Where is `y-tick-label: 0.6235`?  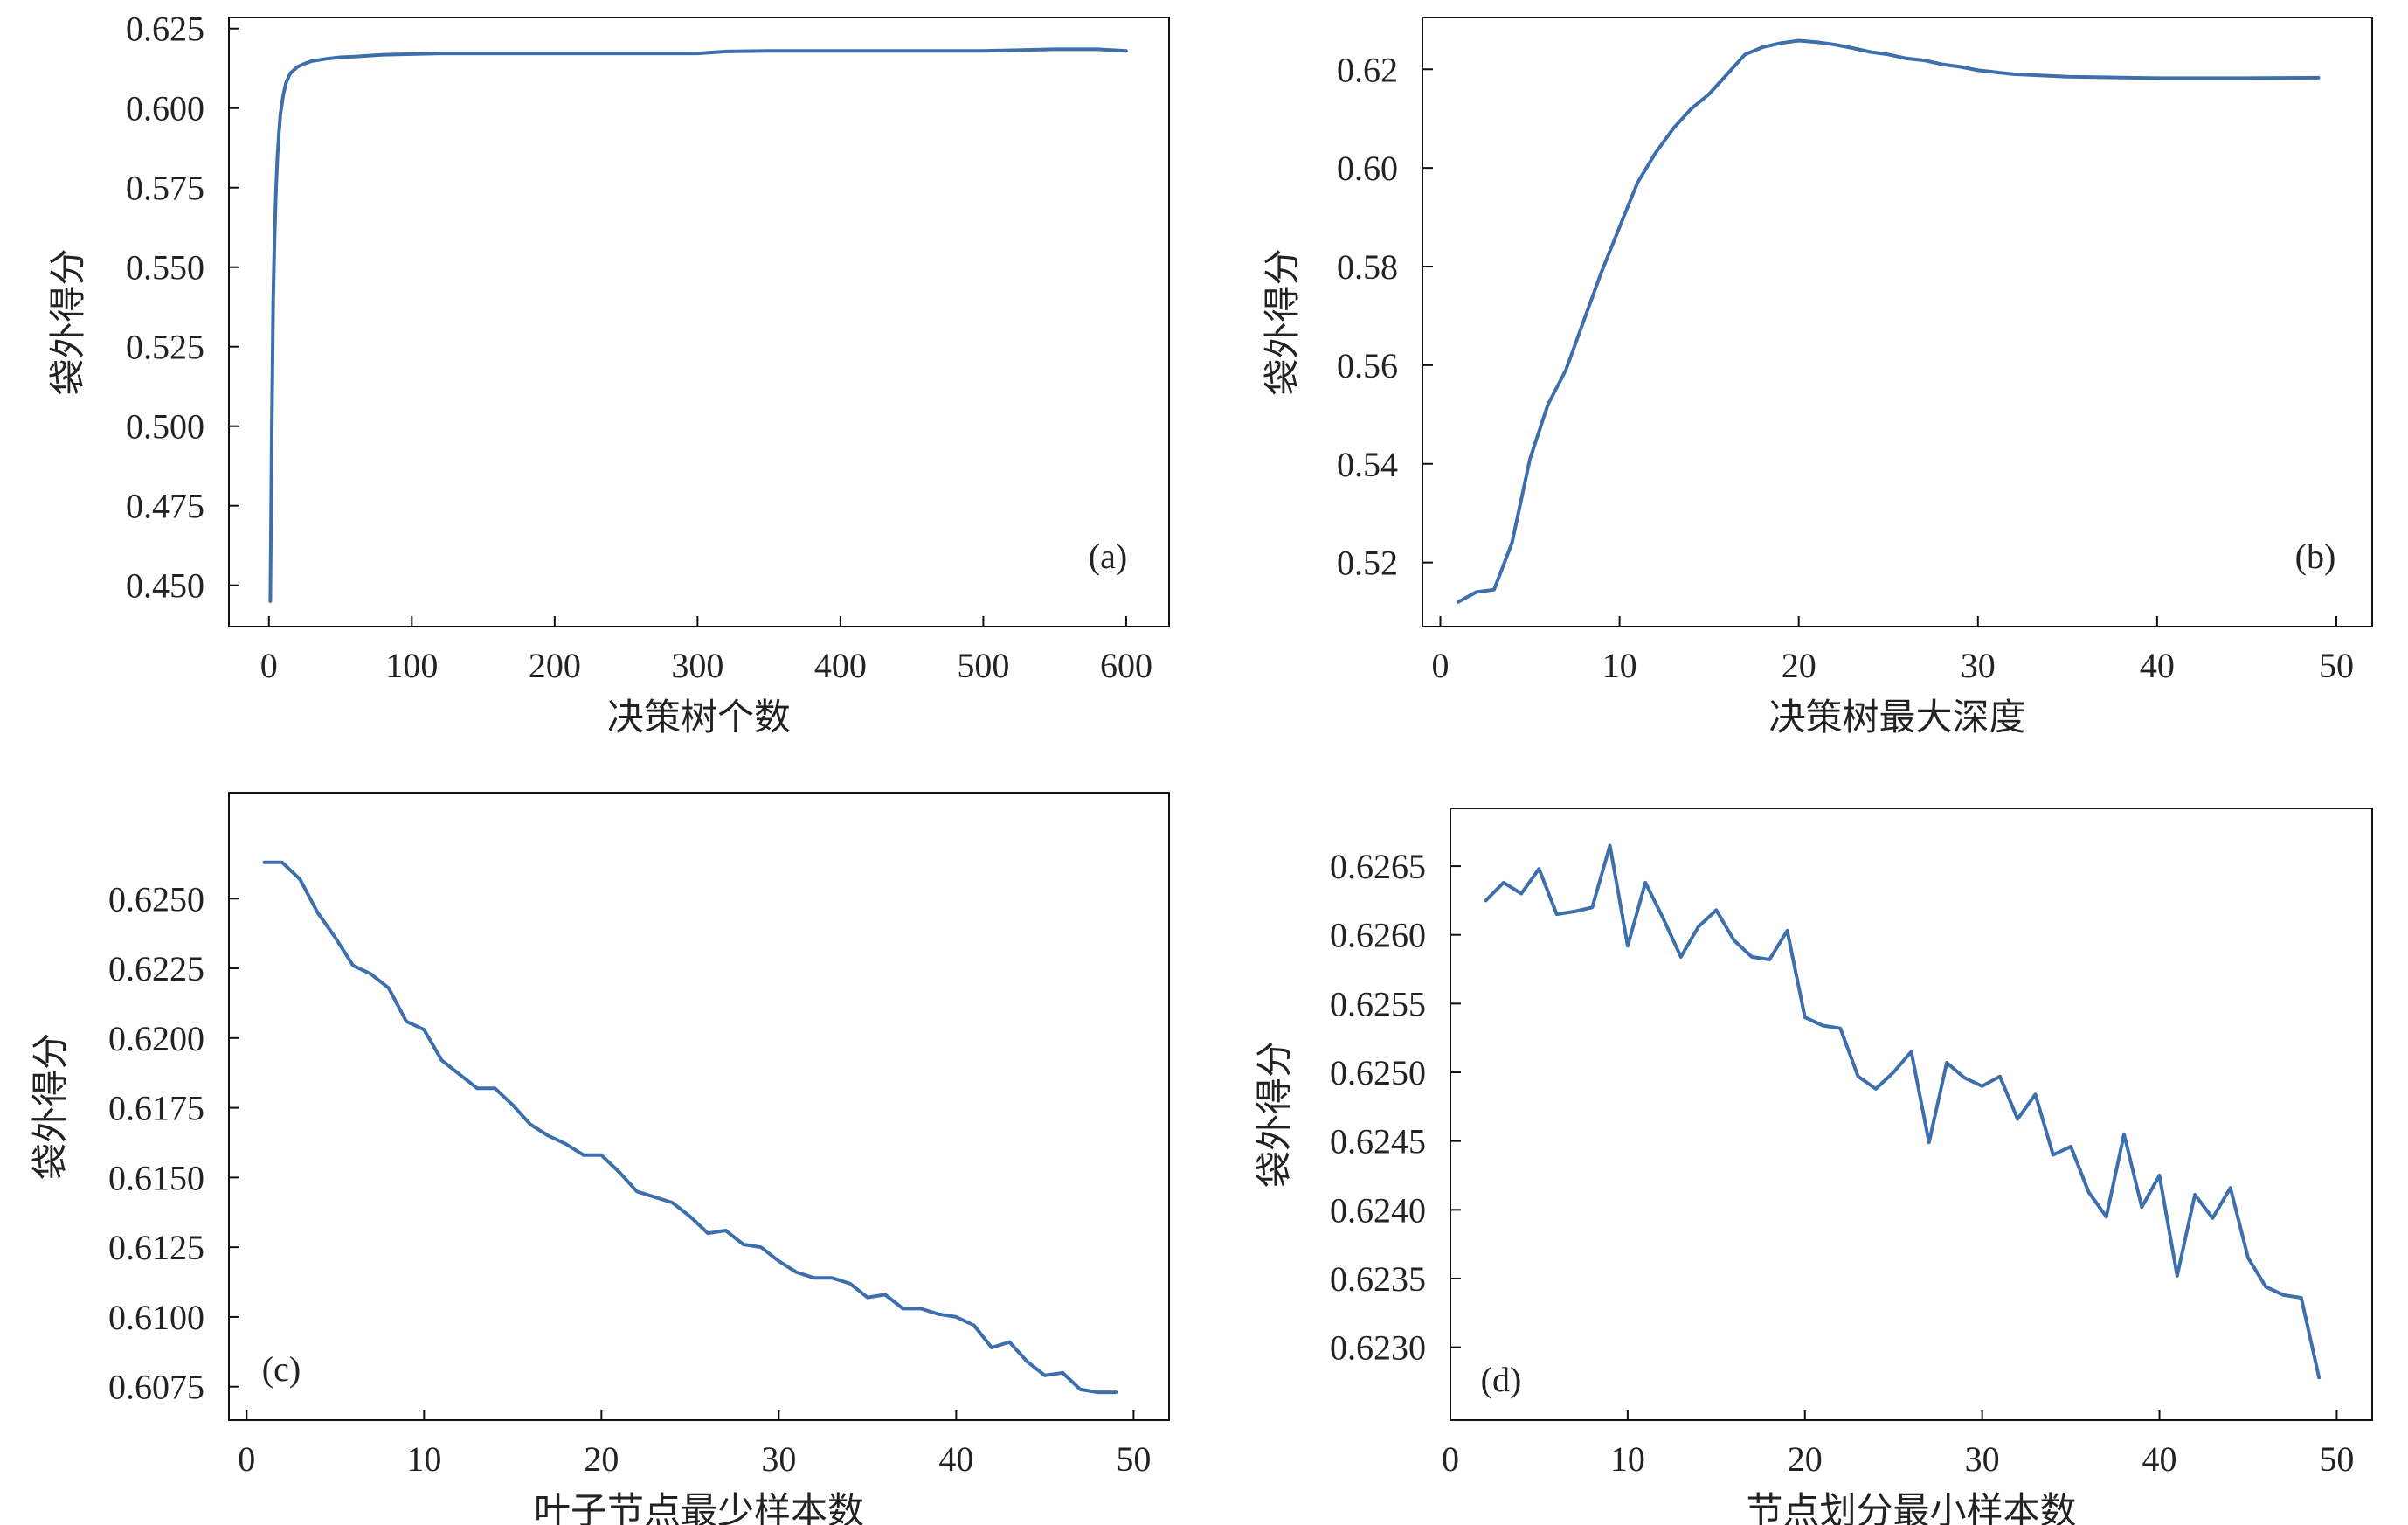 y-tick-label: 0.6235 is located at coordinates (1378, 1279).